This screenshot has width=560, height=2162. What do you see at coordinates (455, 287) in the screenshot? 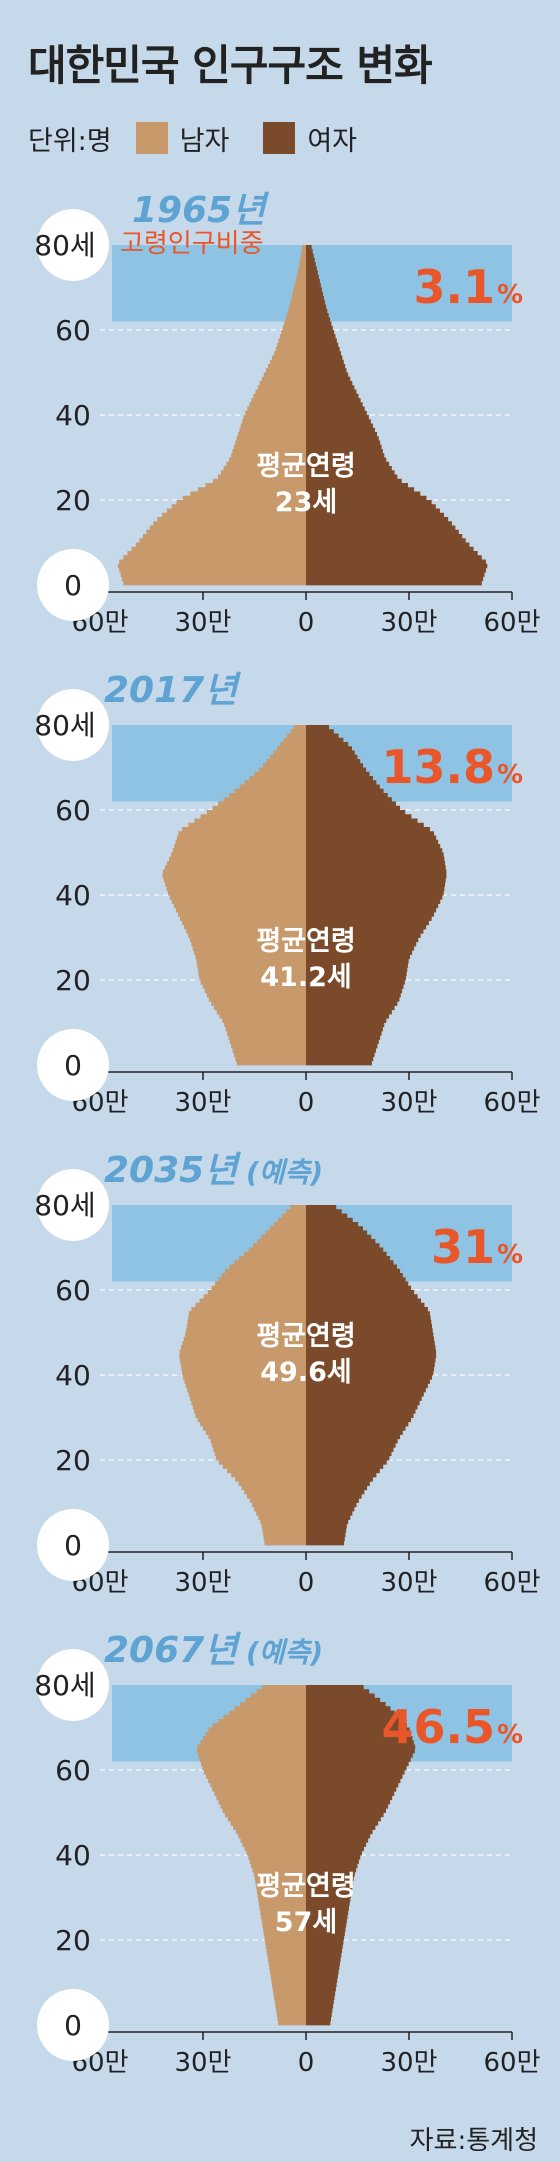
I see `elderly-share-value: 3.1` at bounding box center [455, 287].